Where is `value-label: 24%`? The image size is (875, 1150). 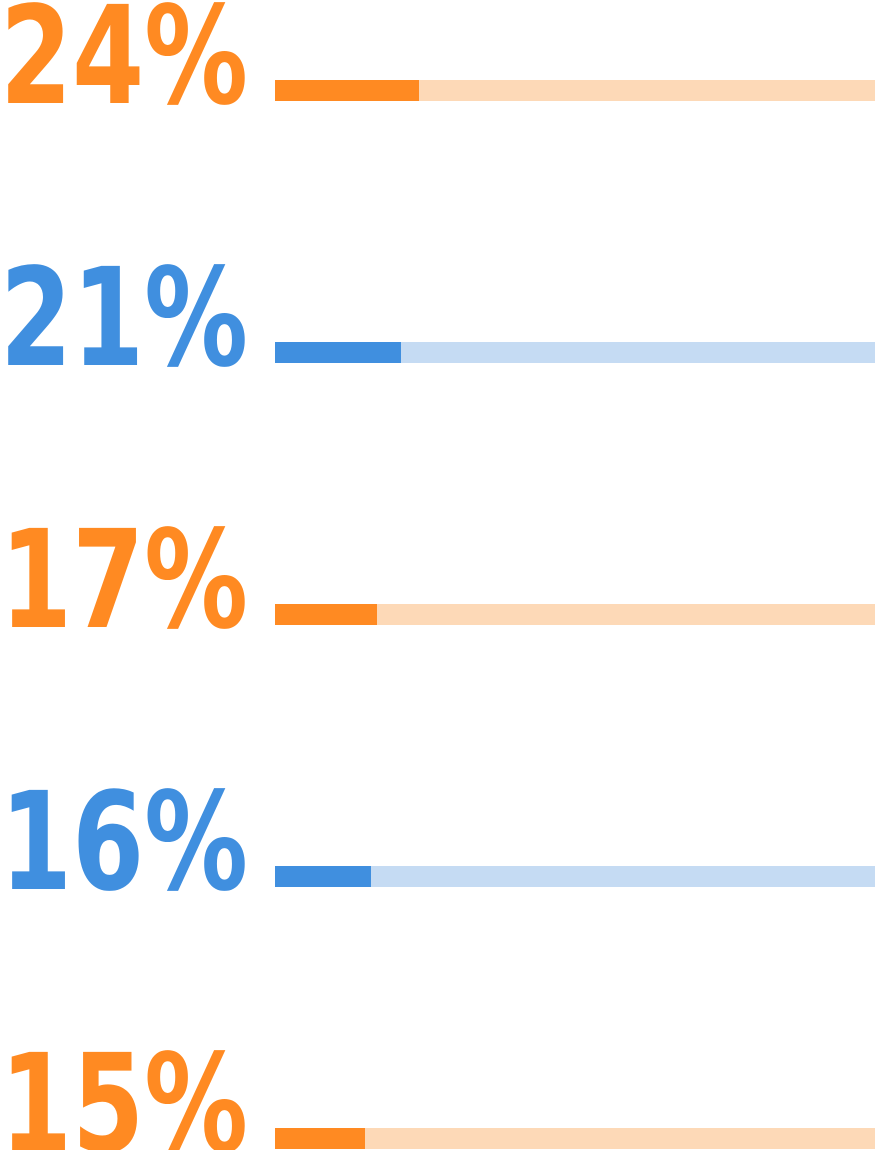 value-label: 24% is located at coordinates (124, 68).